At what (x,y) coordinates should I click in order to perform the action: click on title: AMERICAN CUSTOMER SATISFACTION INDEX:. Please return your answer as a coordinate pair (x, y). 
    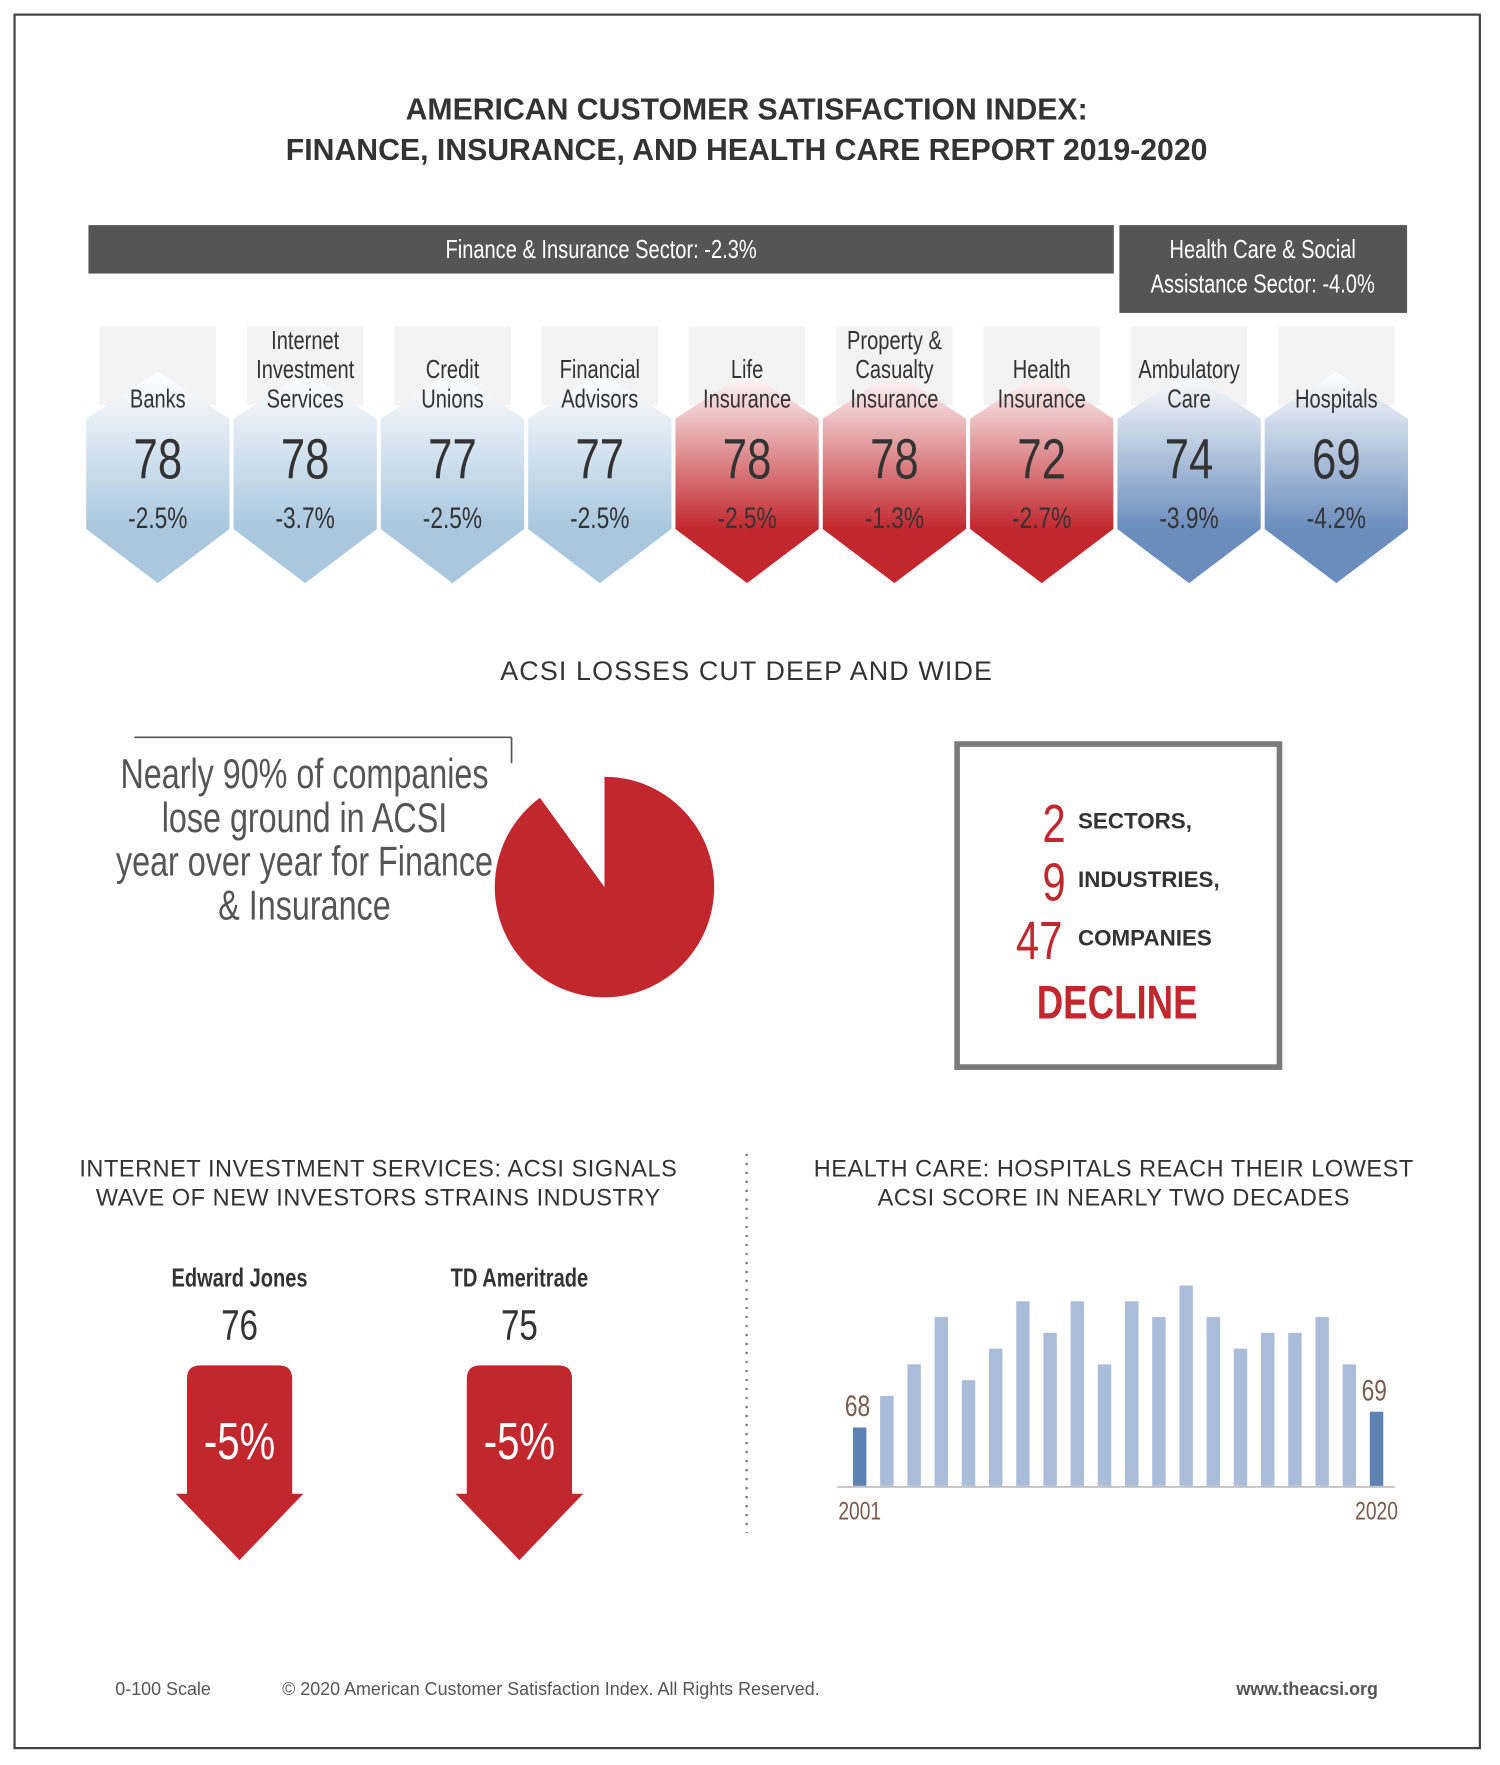
    Looking at the image, I should click on (747, 109).